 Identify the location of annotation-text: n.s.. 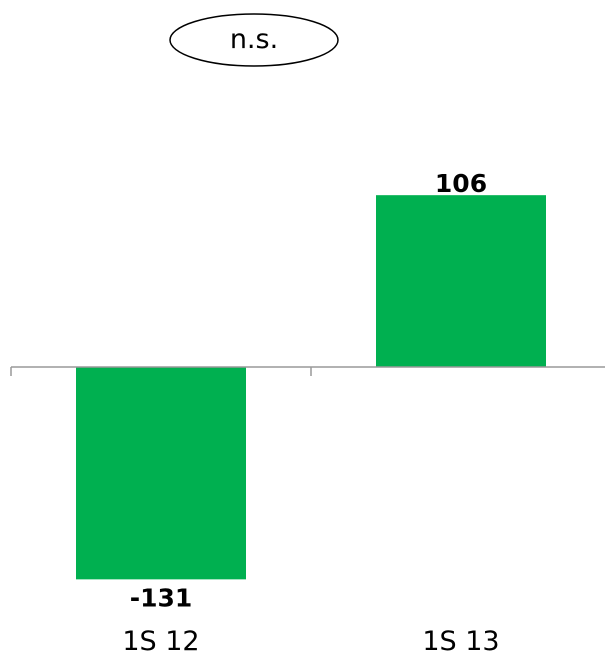
(254, 39).